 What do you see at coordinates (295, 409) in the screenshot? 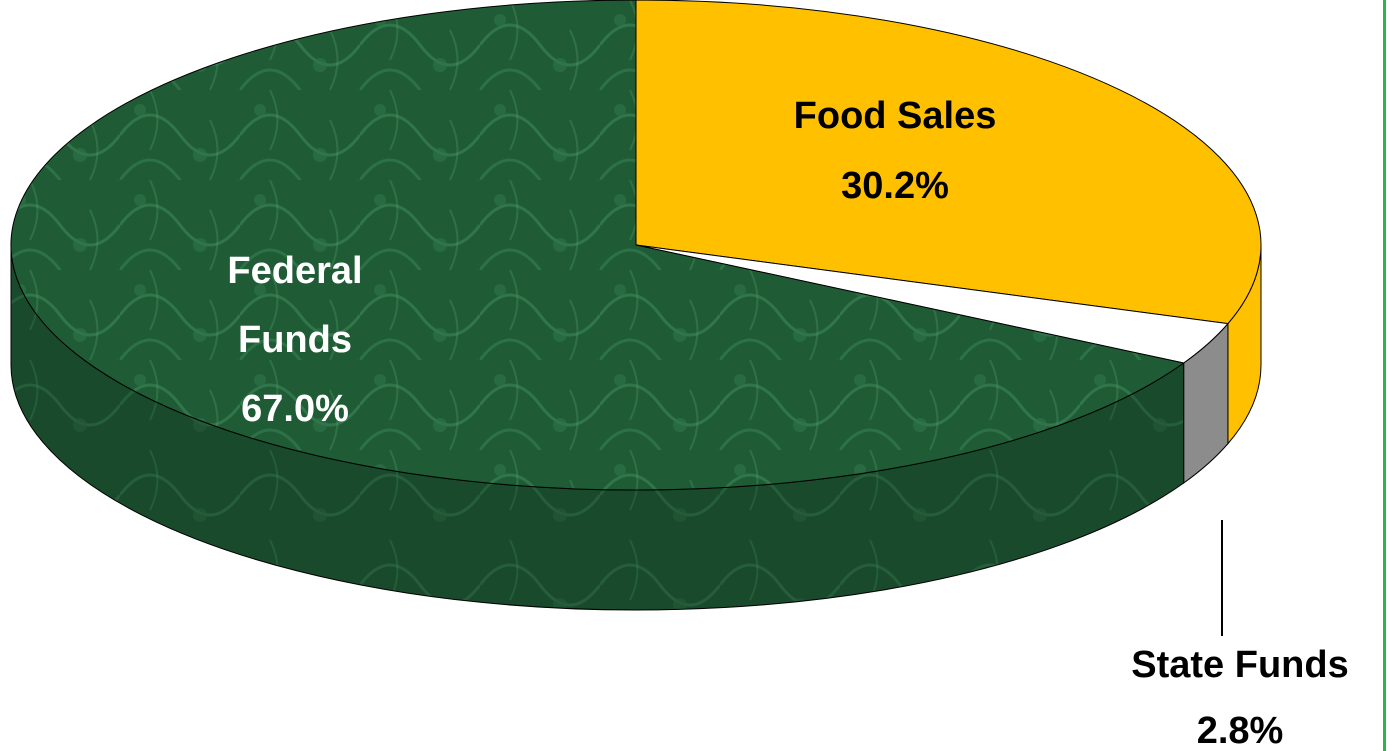
I see `data-label-federal-funds-value: 67.0%` at bounding box center [295, 409].